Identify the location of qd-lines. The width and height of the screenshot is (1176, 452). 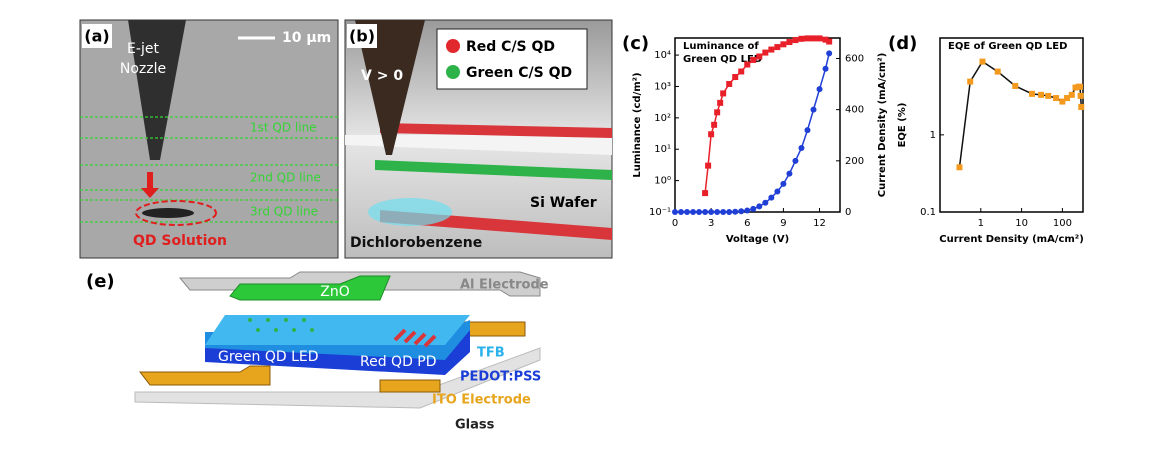
(209, 169).